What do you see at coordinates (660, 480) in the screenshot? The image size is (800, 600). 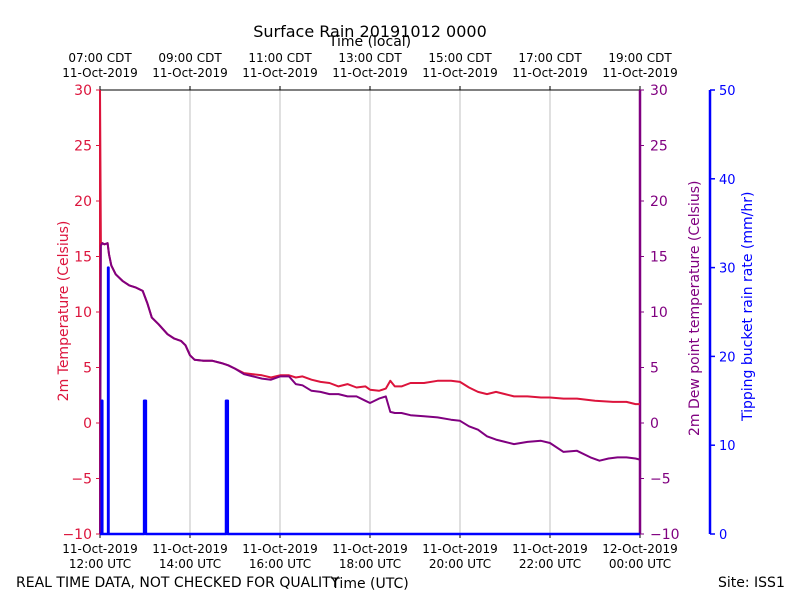 I see `right-y-tick-label: −5` at bounding box center [660, 480].